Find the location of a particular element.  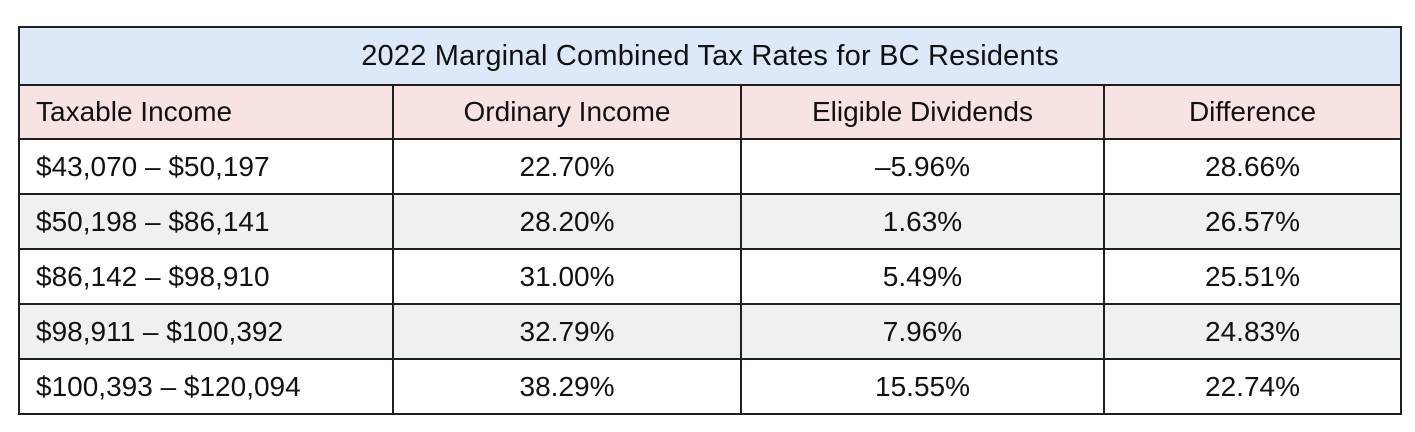

table-row: $86,142 – $98,910 31.00% 5.49% 25.51% is located at coordinates (710, 276).